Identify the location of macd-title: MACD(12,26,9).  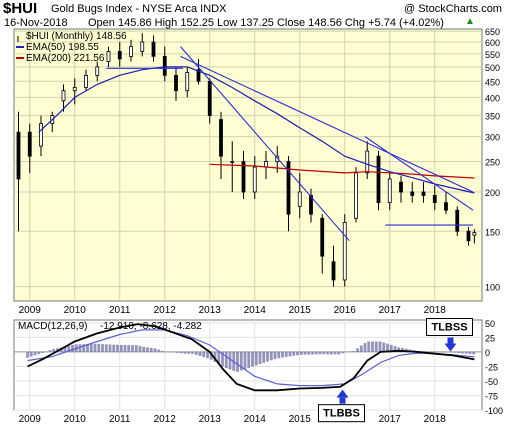
(53, 326).